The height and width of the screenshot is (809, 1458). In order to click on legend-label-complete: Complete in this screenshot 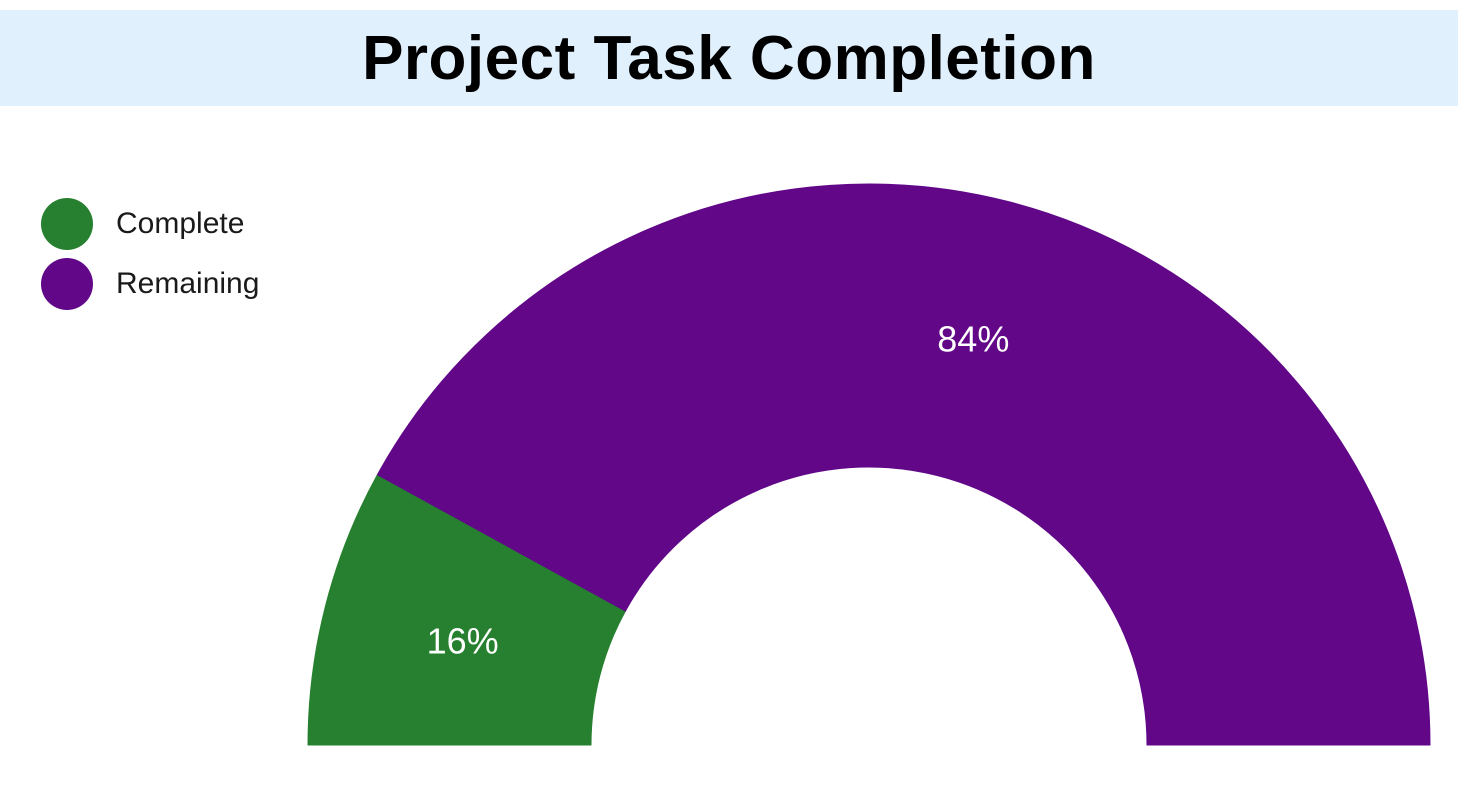, I will do `click(180, 223)`.